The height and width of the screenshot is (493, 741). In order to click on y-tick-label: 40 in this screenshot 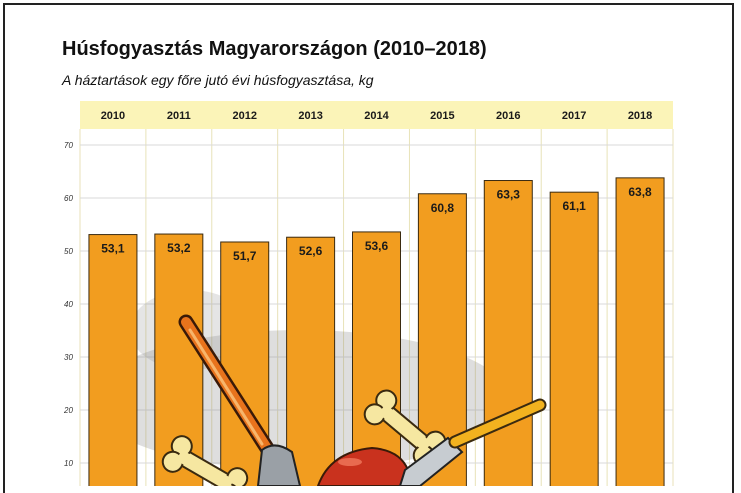, I will do `click(68, 304)`.